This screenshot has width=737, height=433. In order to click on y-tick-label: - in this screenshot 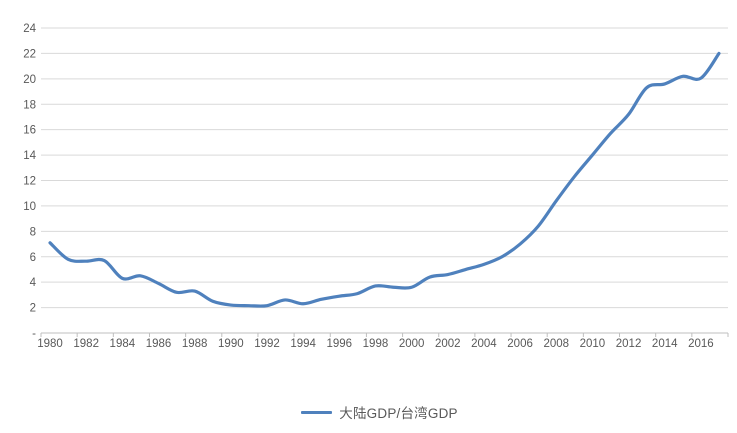, I will do `click(34, 334)`.